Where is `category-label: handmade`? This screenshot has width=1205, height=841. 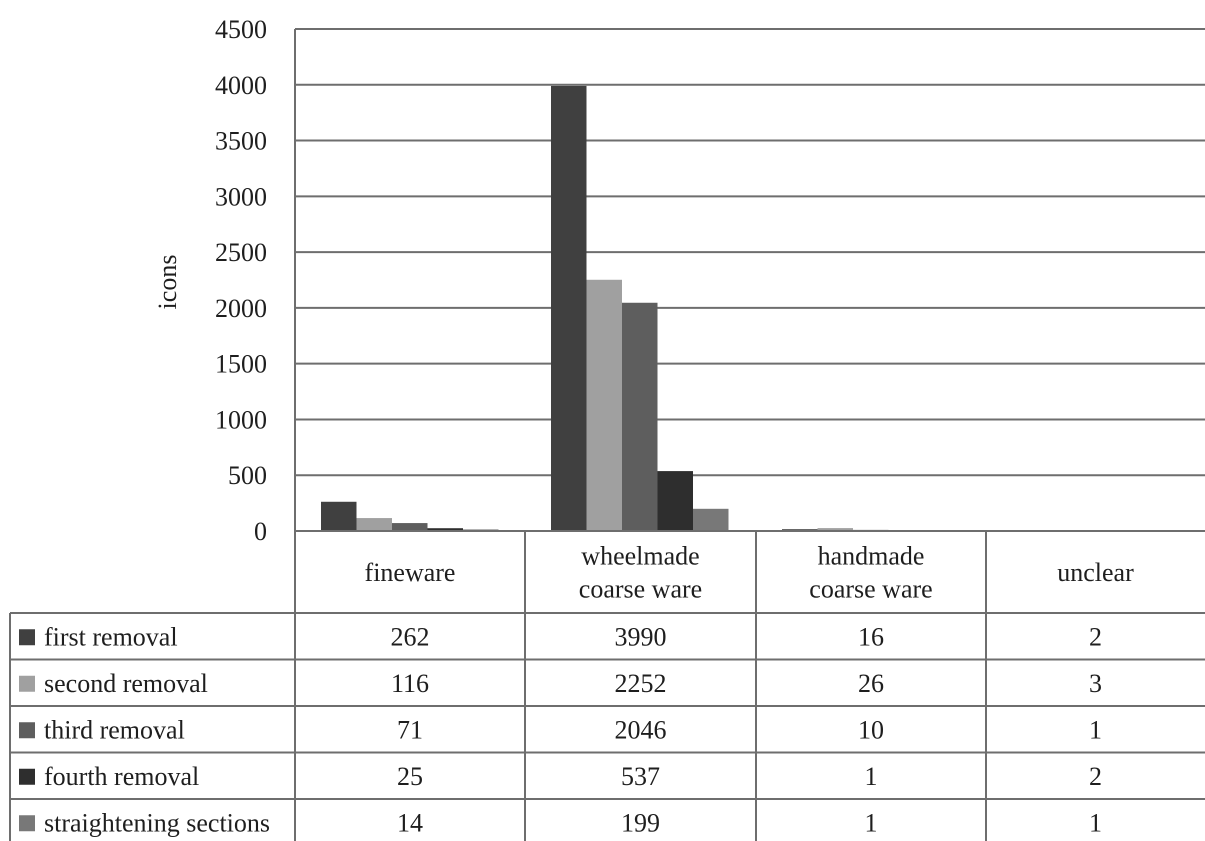 category-label: handmade is located at coordinates (871, 556).